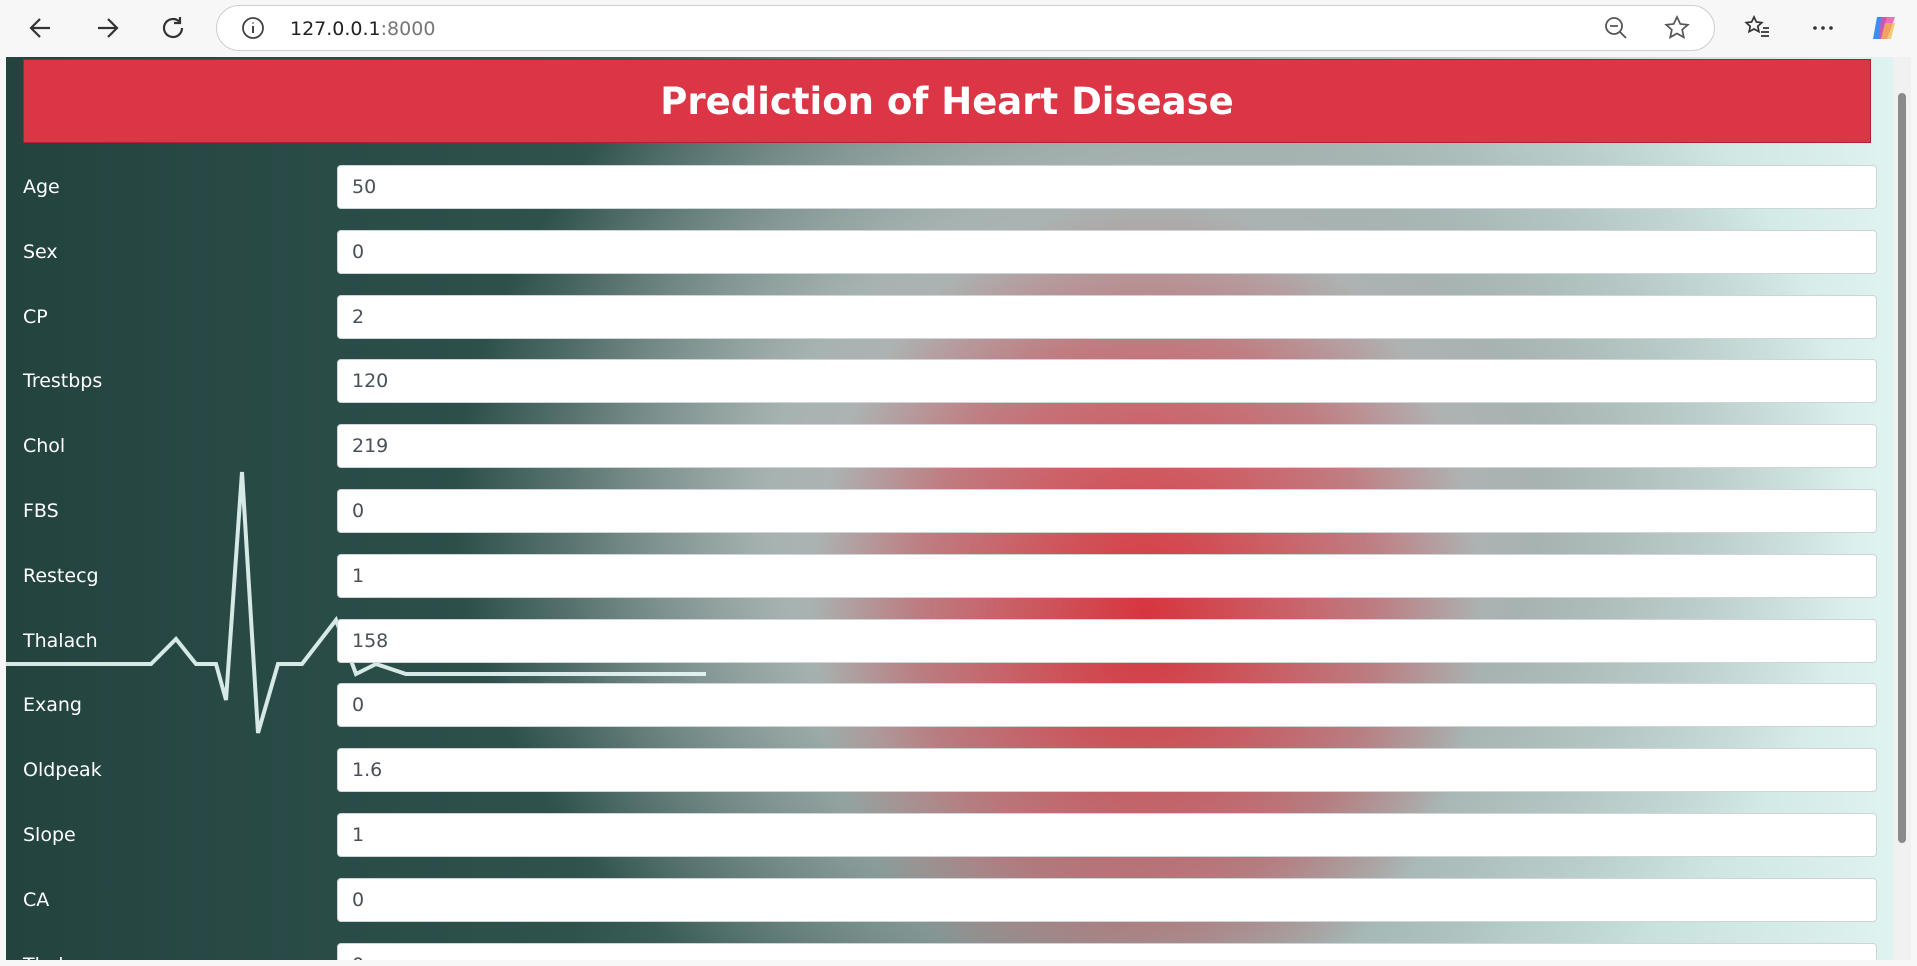 The image size is (1917, 966). Describe the element at coordinates (60, 640) in the screenshot. I see `field-label: Thalach` at that location.